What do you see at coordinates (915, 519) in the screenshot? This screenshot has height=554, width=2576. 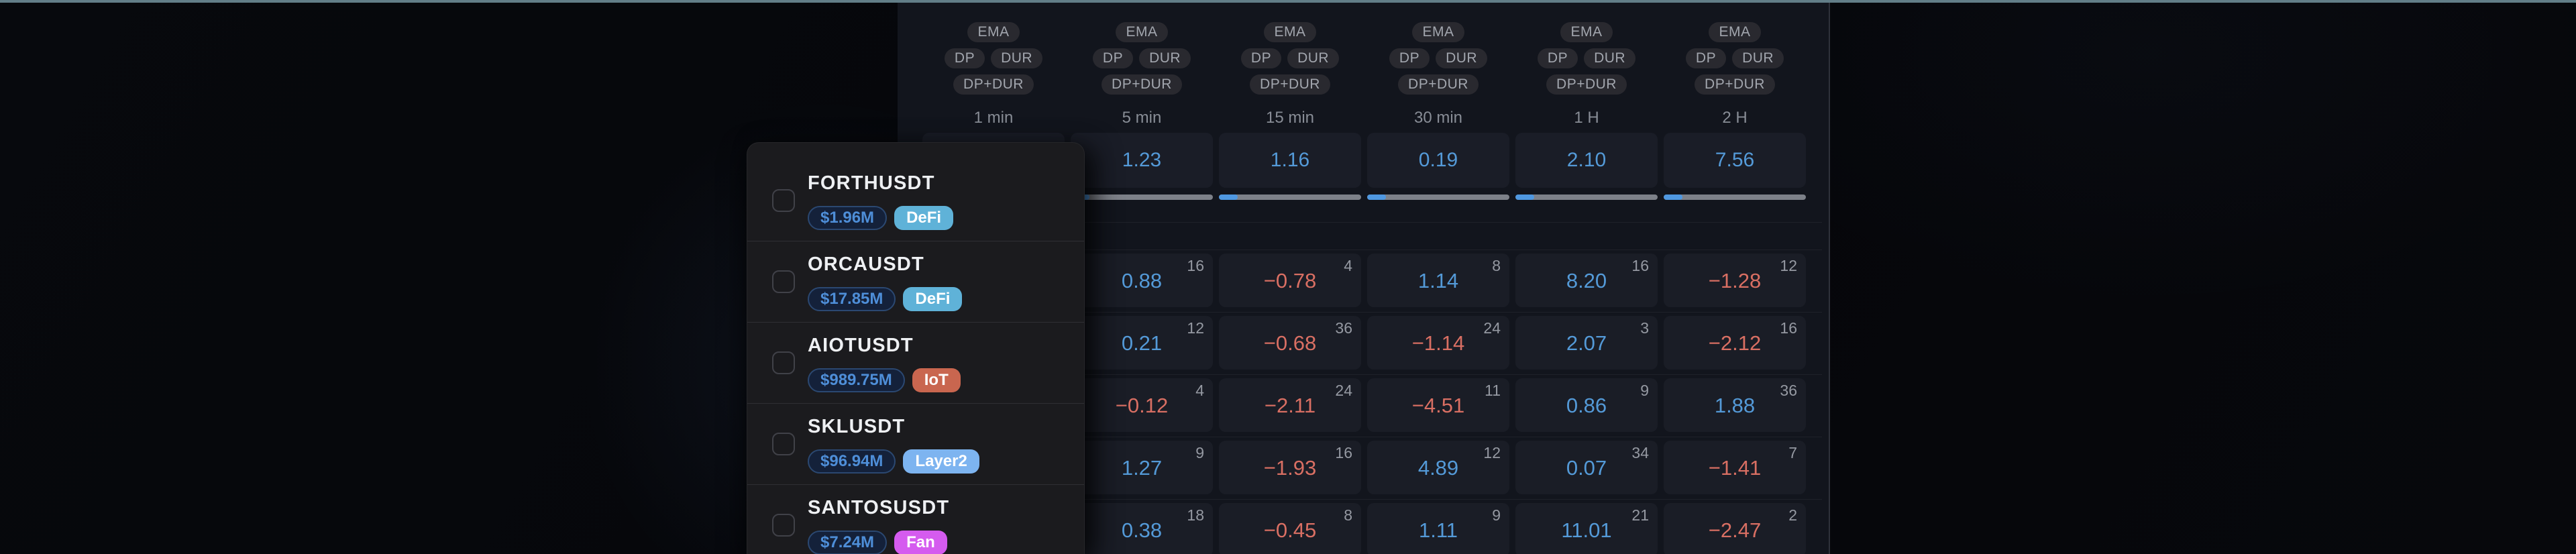 I see `symbol-list-item: SANTOSUSDT $7.24M Fan` at bounding box center [915, 519].